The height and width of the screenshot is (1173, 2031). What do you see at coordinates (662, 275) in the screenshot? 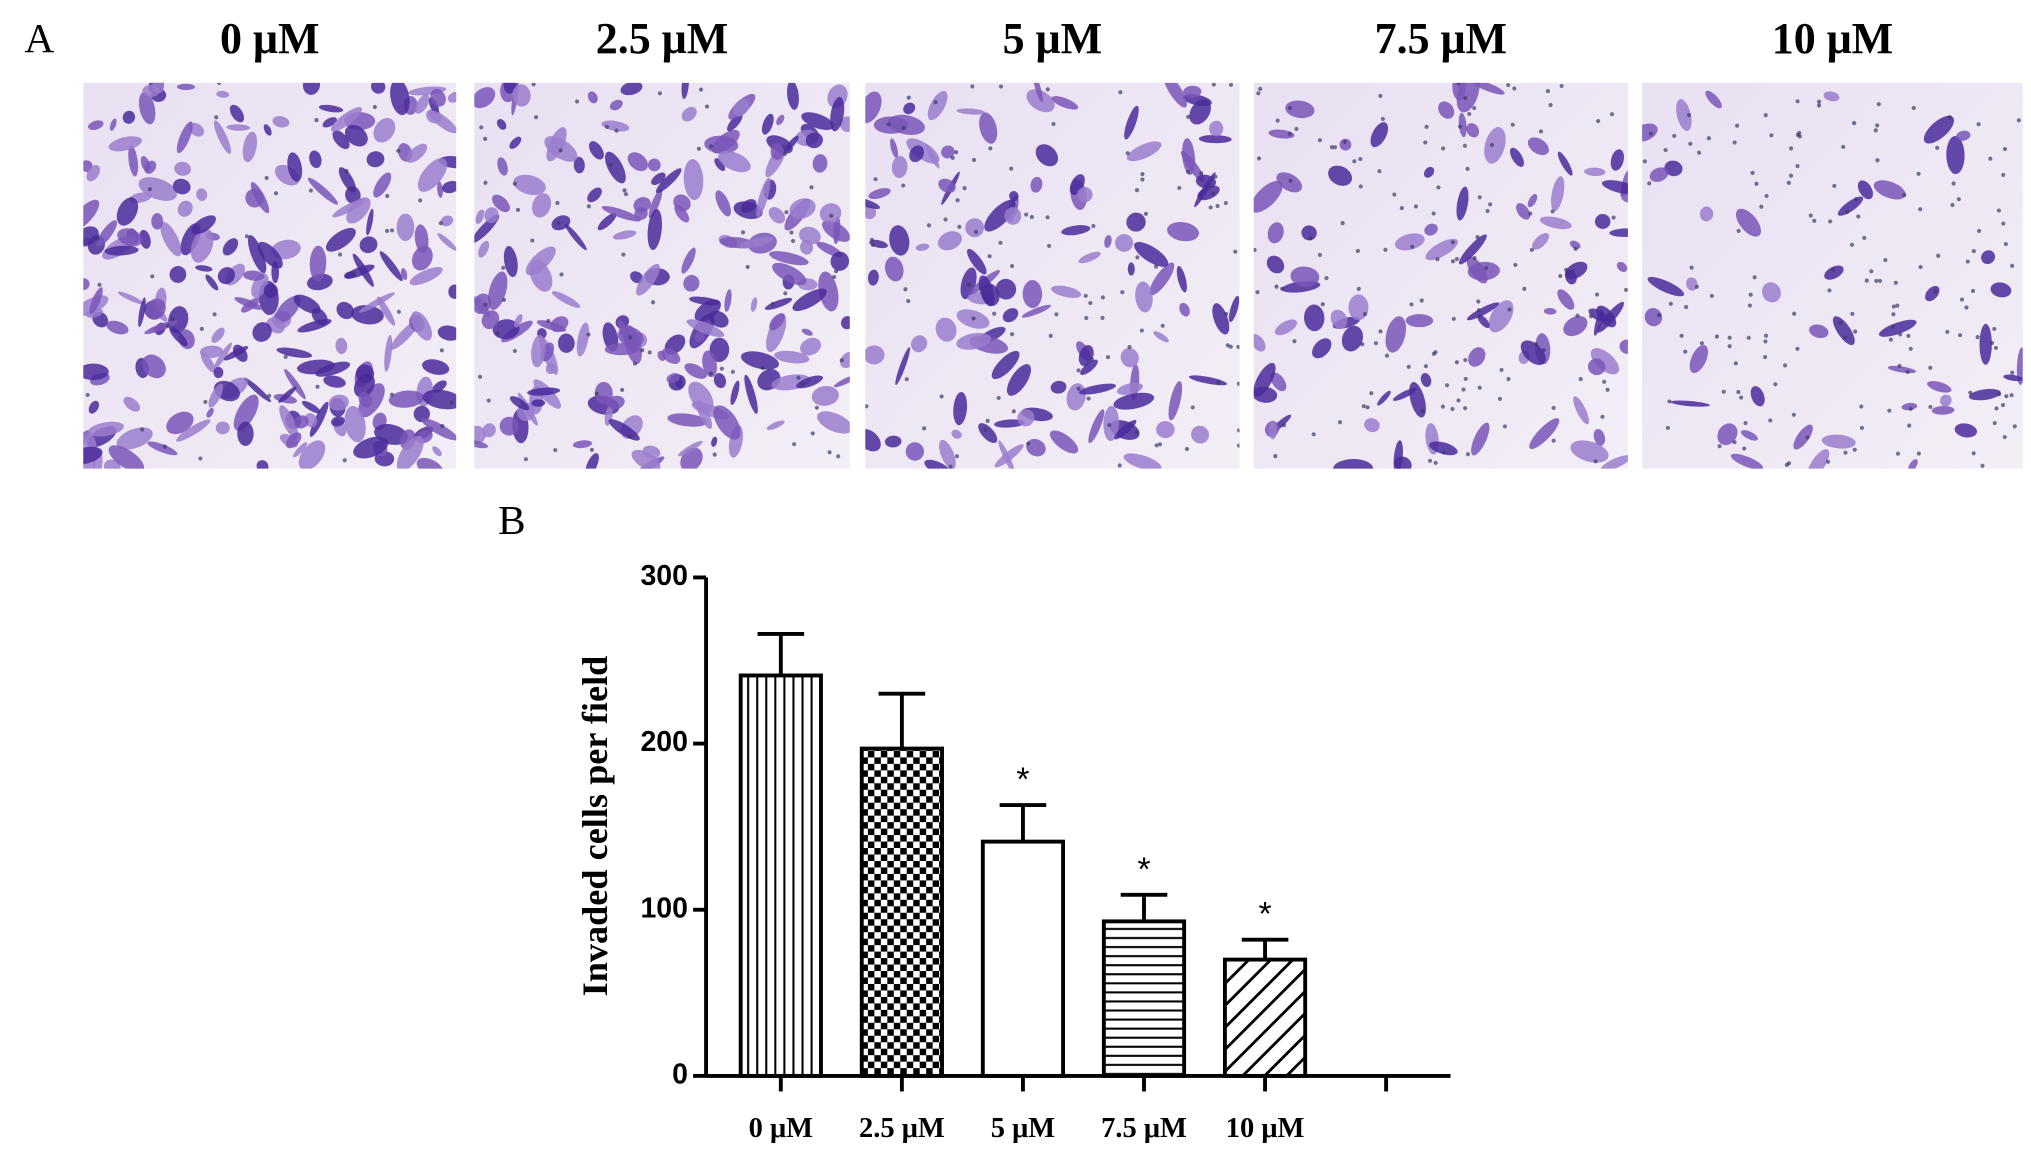
I see `micrograph` at bounding box center [662, 275].